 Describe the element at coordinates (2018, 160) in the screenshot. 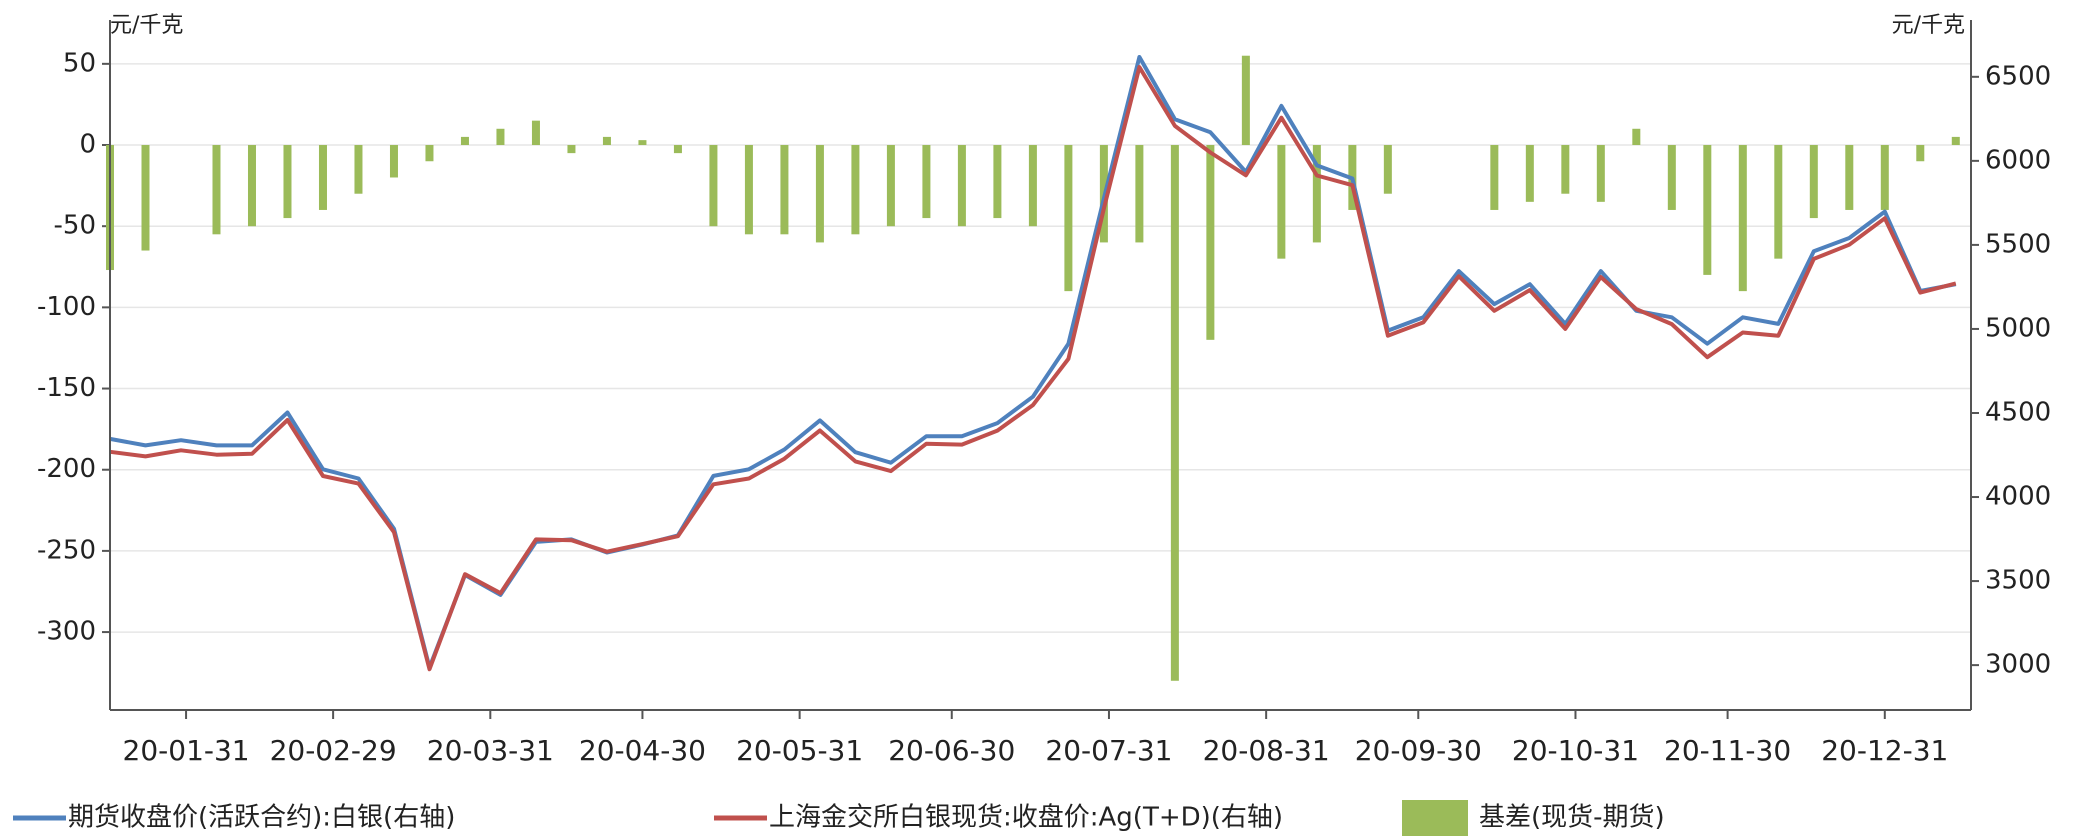

I see `y2-tick-label: 6000` at that location.